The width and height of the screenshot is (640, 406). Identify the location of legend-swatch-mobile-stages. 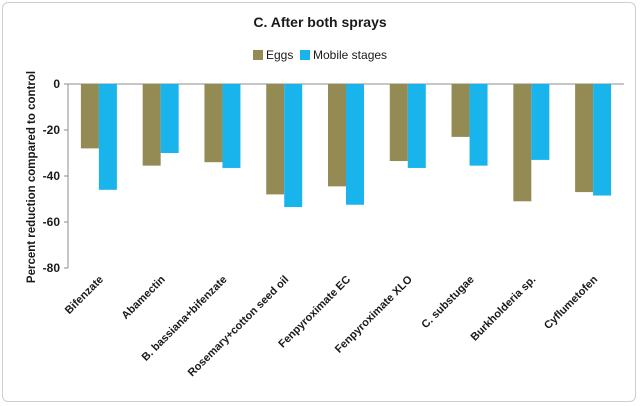
(305, 55).